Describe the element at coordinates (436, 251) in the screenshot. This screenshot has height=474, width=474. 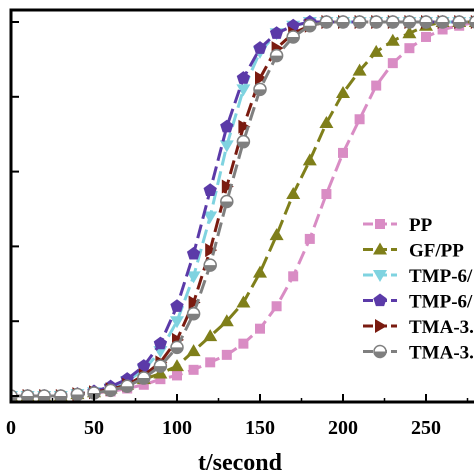
I see `legend-label: GF/PP` at that location.